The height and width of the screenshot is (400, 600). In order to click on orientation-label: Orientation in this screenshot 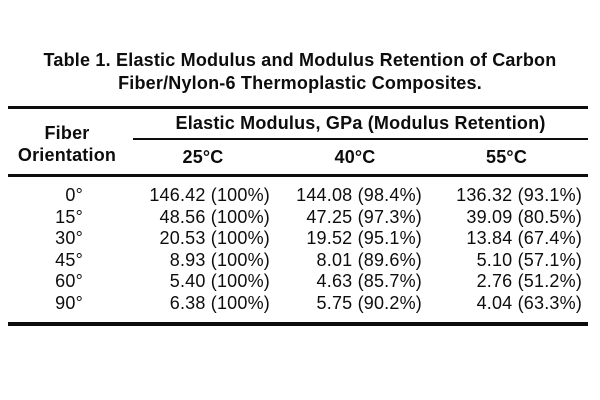, I will do `click(67, 155)`.